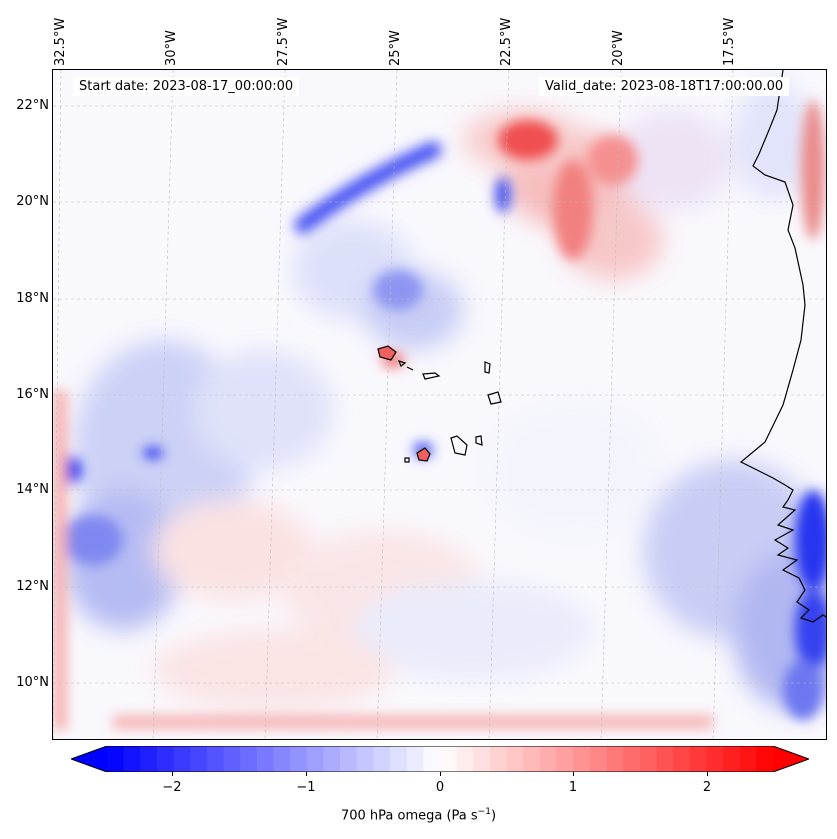  I want to click on colorbar-tick-0: 0, so click(440, 787).